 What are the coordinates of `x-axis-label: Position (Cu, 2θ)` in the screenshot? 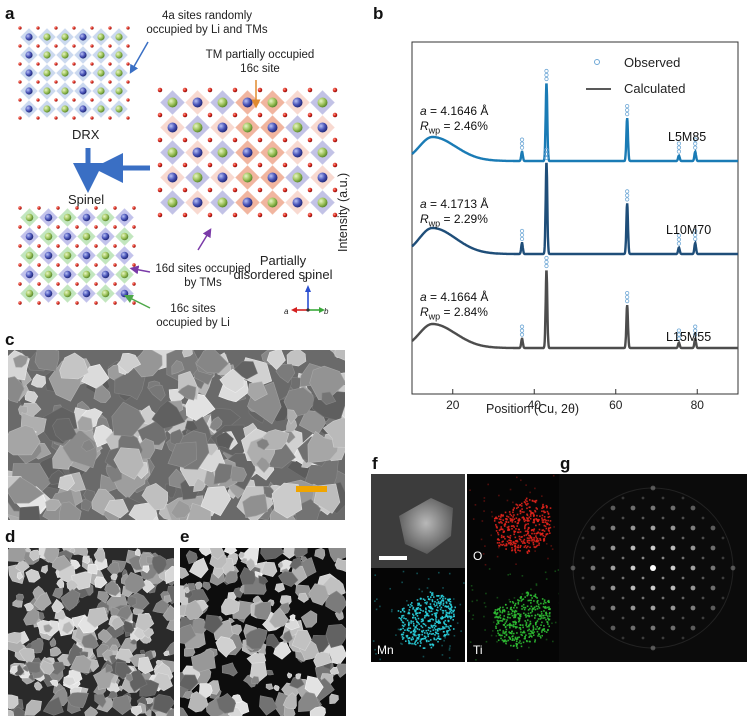 It's located at (533, 409).